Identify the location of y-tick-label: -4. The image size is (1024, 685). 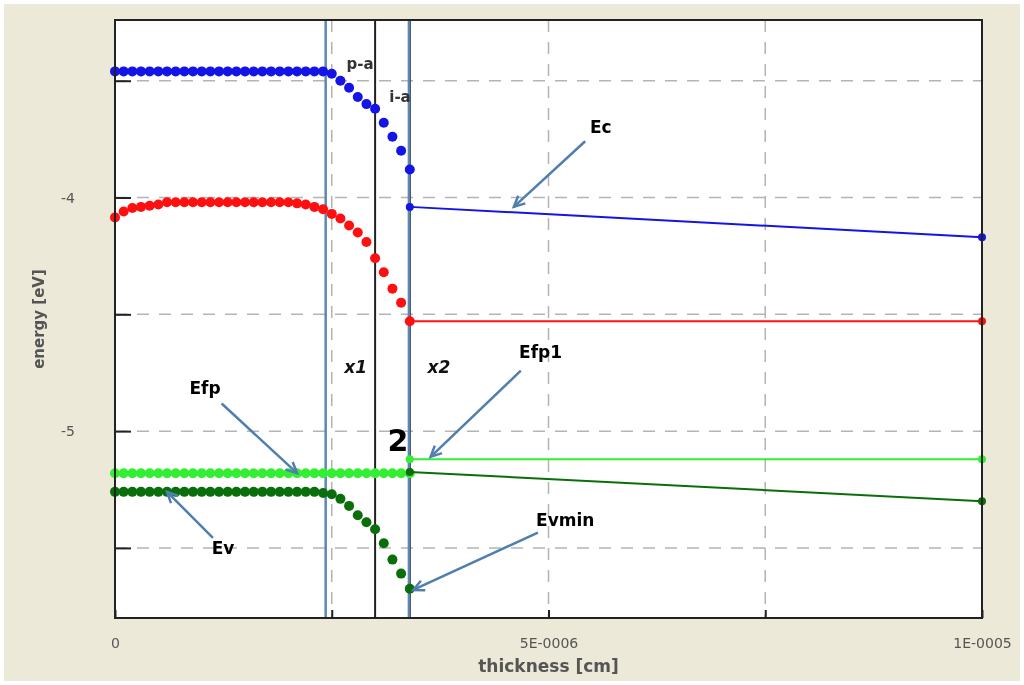
(68, 197).